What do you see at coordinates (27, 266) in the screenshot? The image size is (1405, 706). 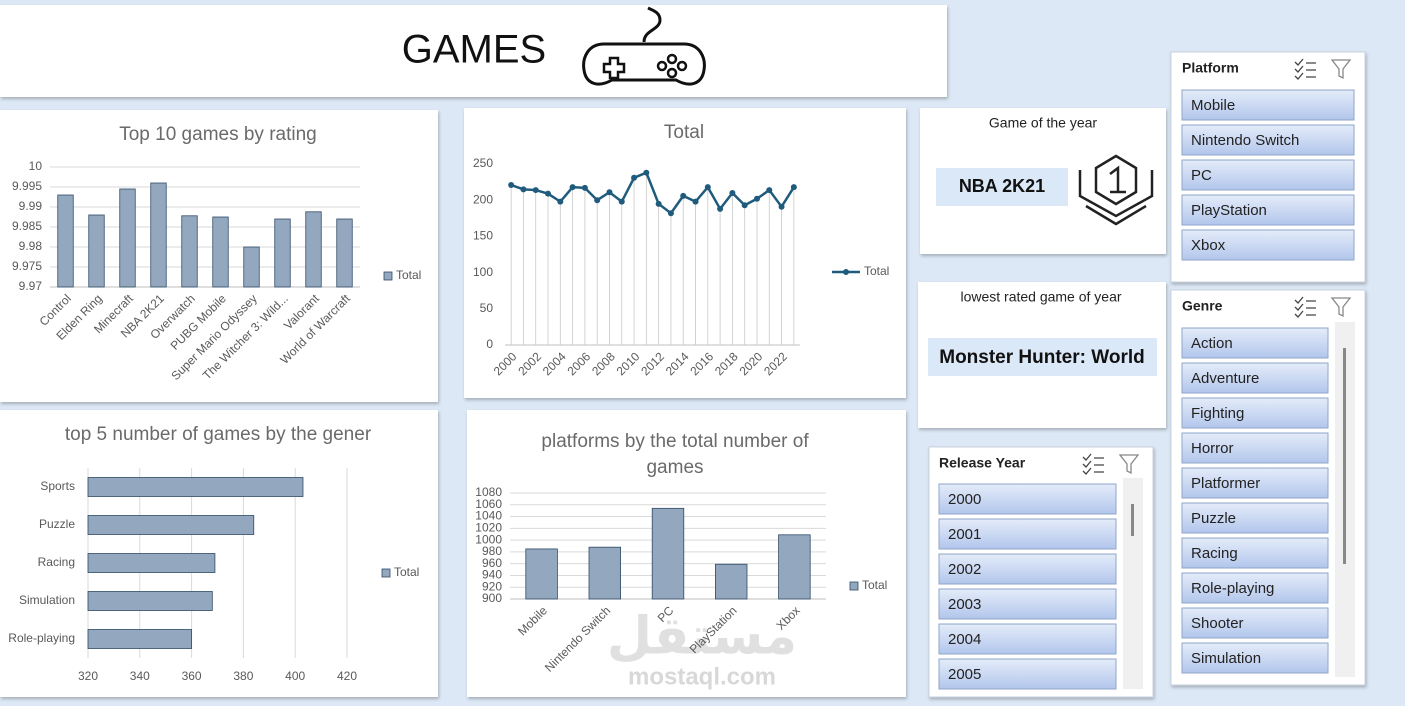 I see `y-tick-label: 9.975` at bounding box center [27, 266].